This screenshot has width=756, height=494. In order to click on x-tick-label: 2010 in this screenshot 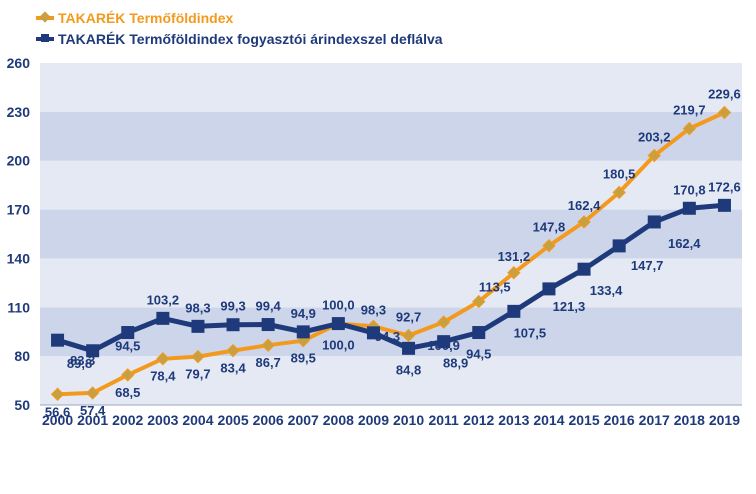, I will do `click(408, 420)`.